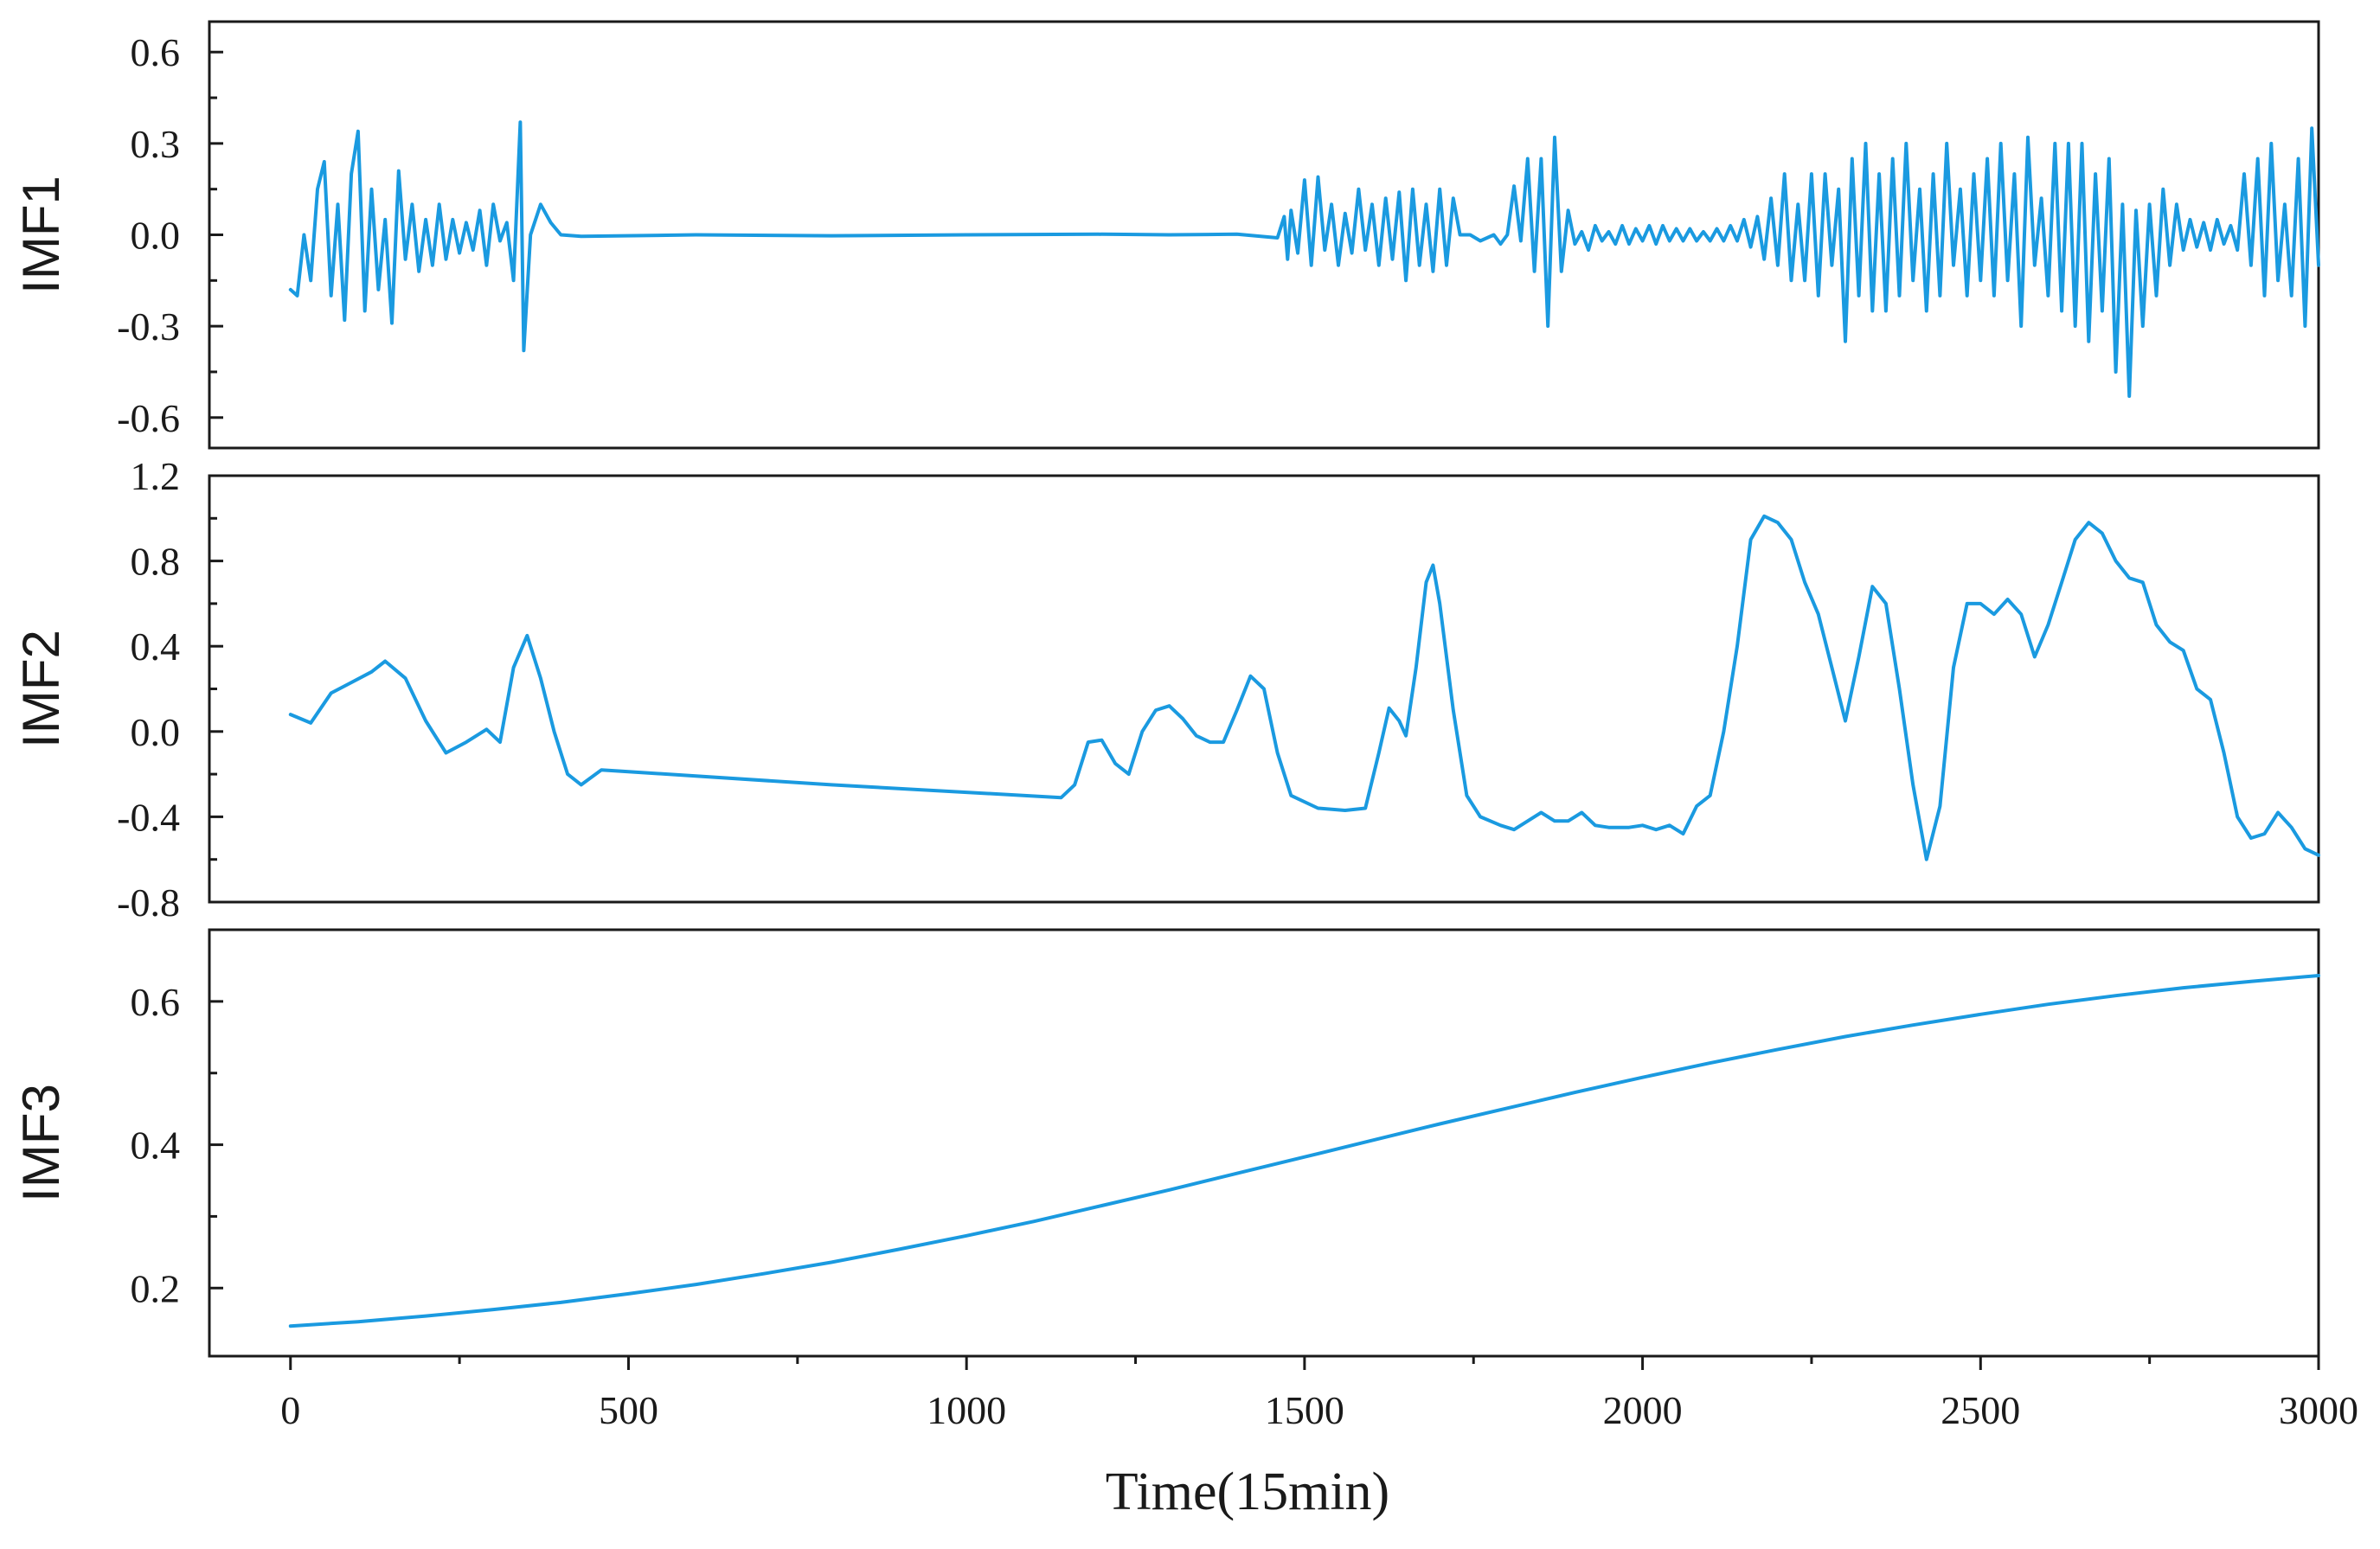  Describe the element at coordinates (148, 418) in the screenshot. I see `y-tick-label: -0.6` at that location.